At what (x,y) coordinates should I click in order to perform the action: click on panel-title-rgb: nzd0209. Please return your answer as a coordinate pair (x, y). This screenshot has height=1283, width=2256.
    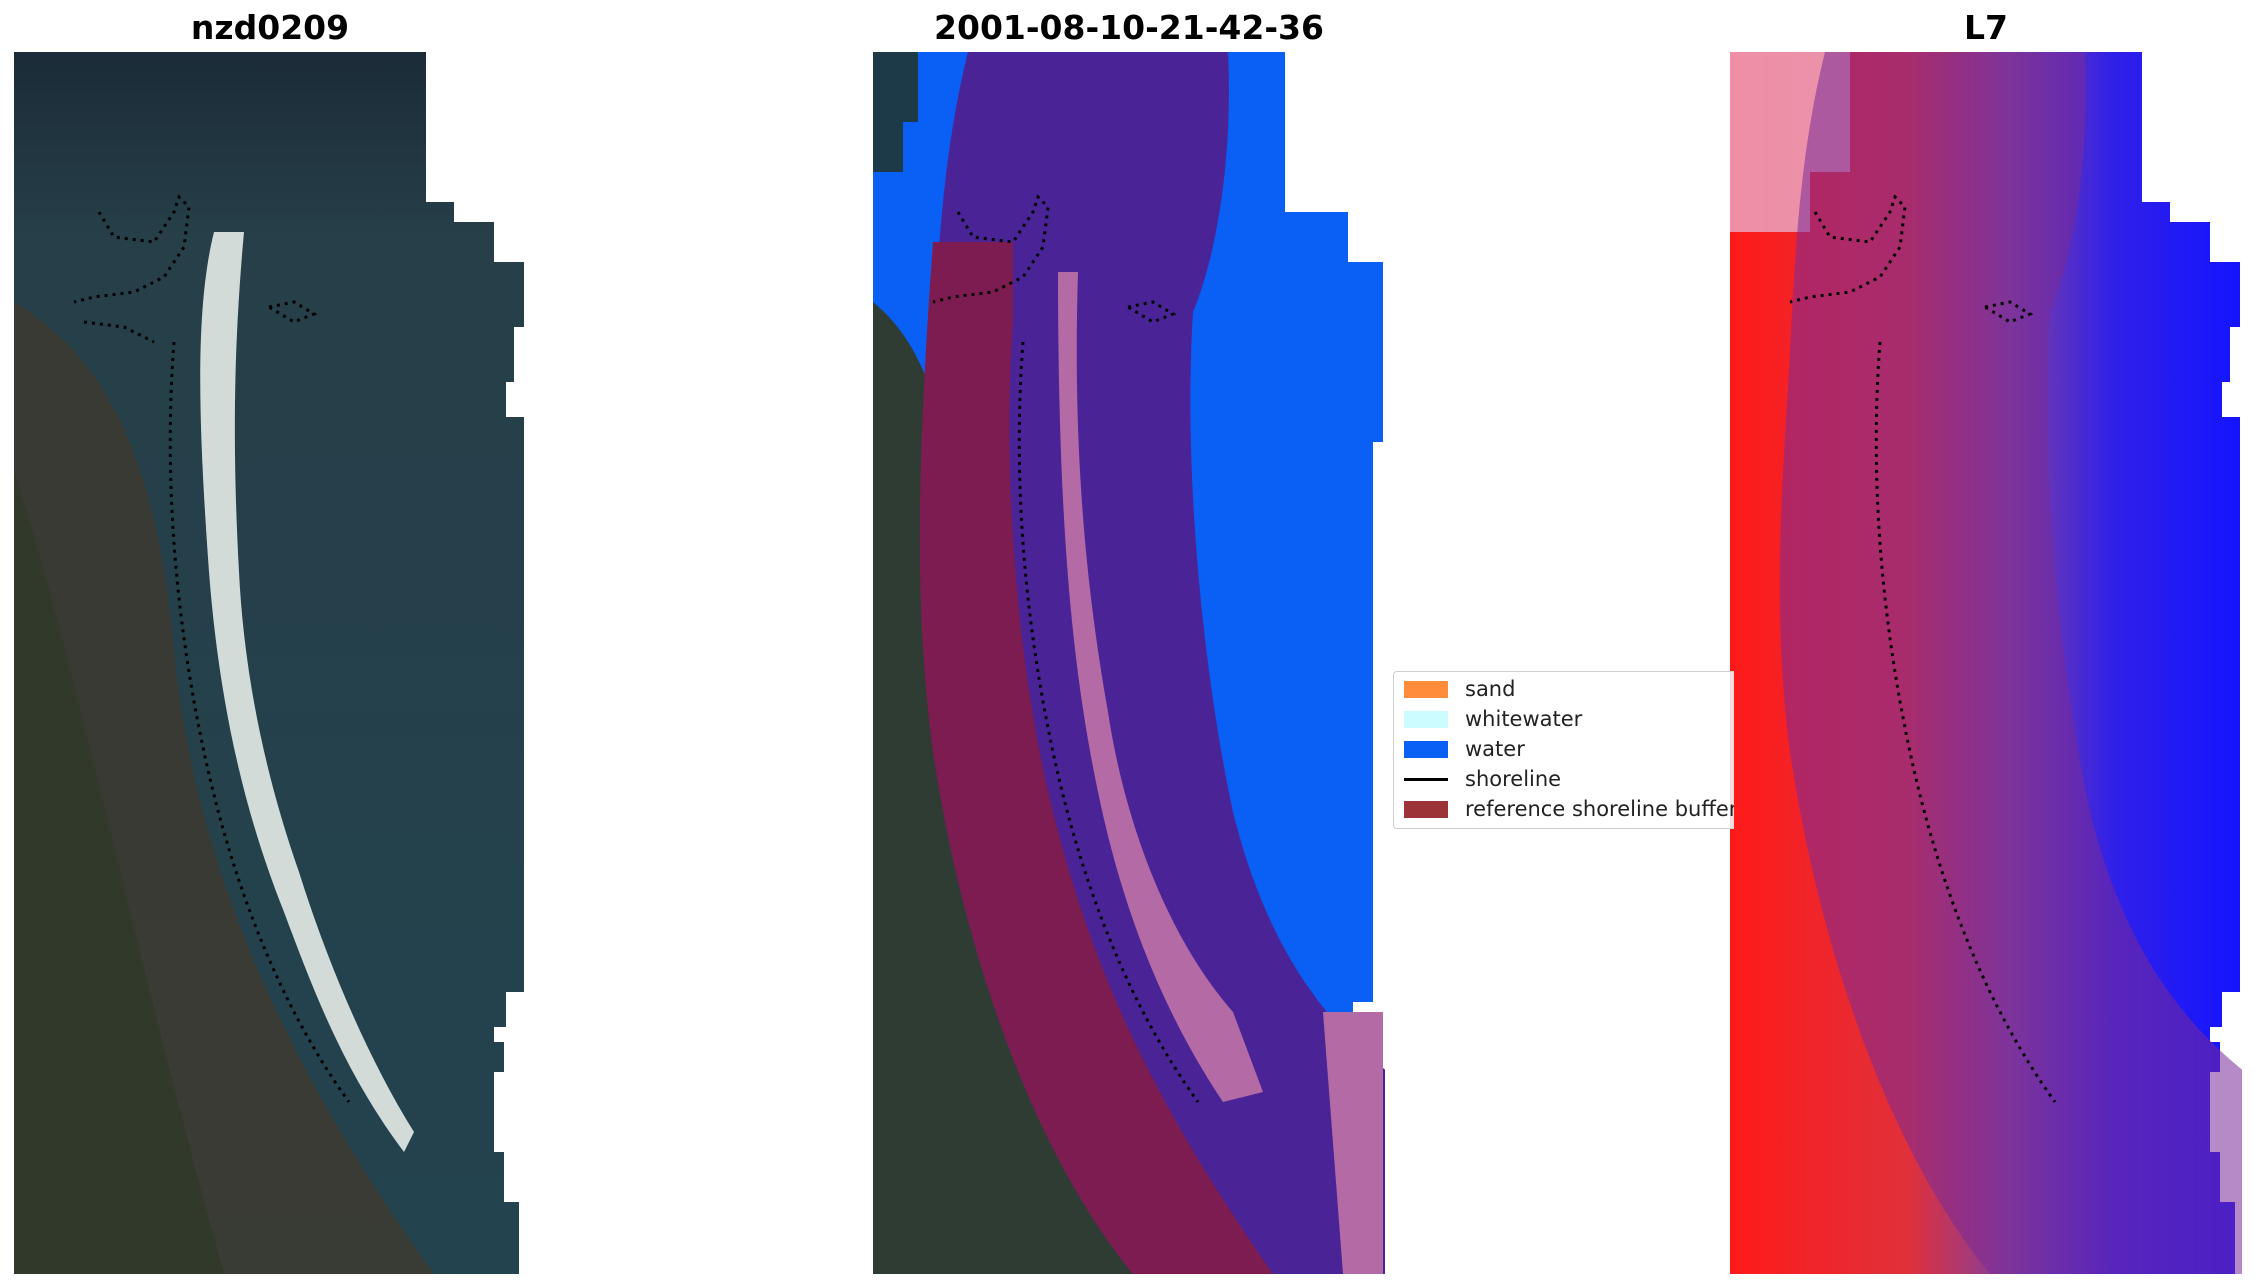
    Looking at the image, I should click on (270, 27).